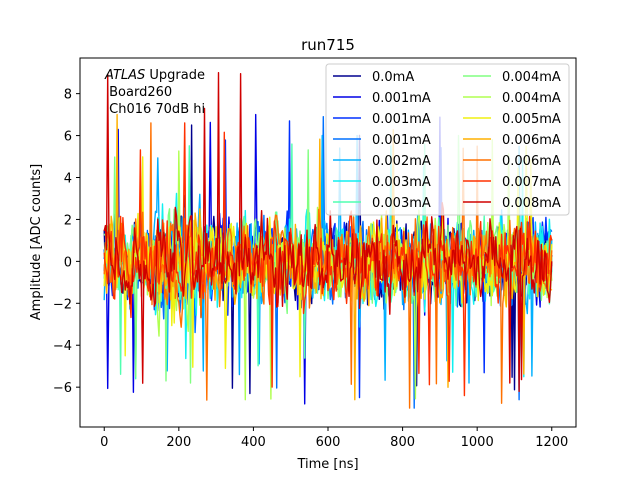 The image size is (640, 480). Describe the element at coordinates (253, 442) in the screenshot. I see `x-tick-label: 400` at that location.